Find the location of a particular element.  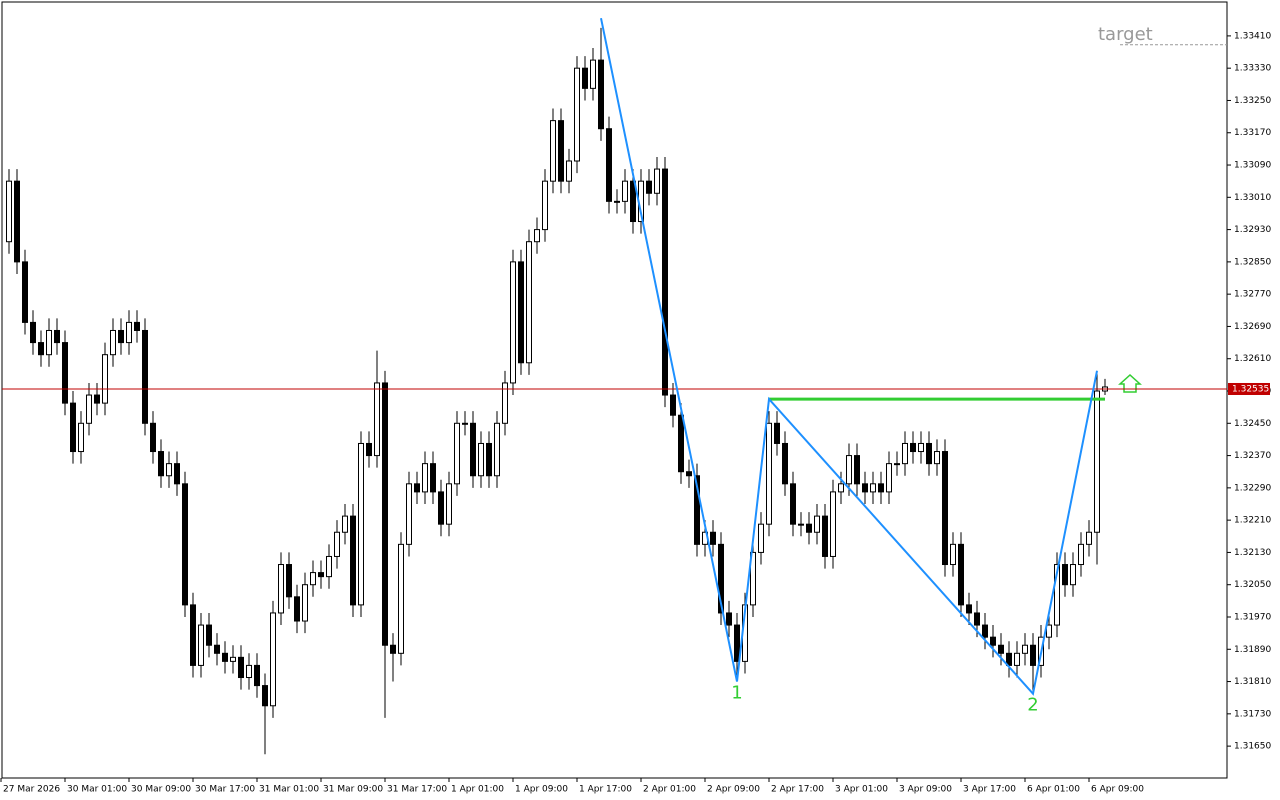

x-tick-label: 3 Apr 17:00 is located at coordinates (989, 790).